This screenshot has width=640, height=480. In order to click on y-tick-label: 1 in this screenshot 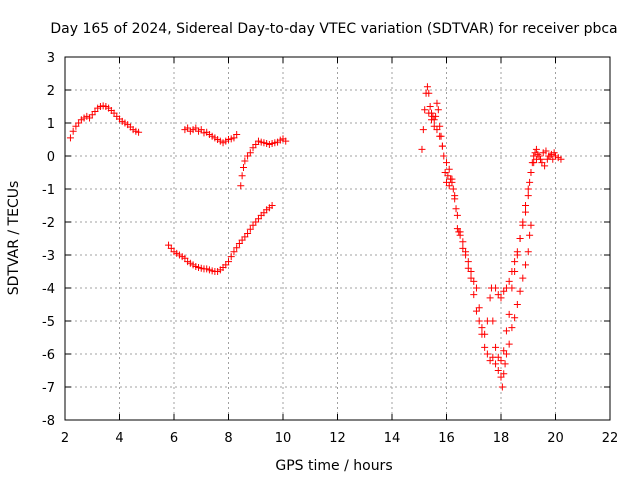, I will do `click(51, 124)`.